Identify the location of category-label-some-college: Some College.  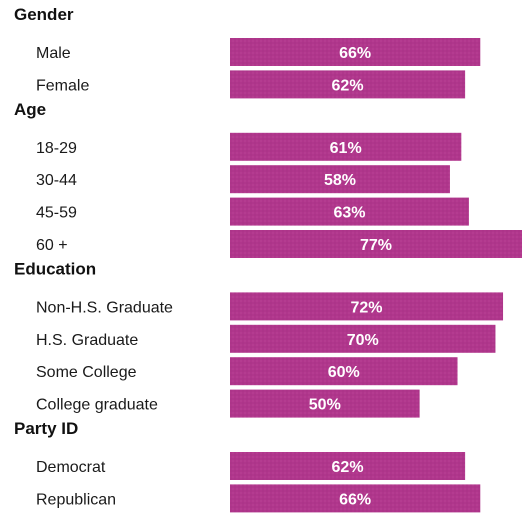
(86, 372).